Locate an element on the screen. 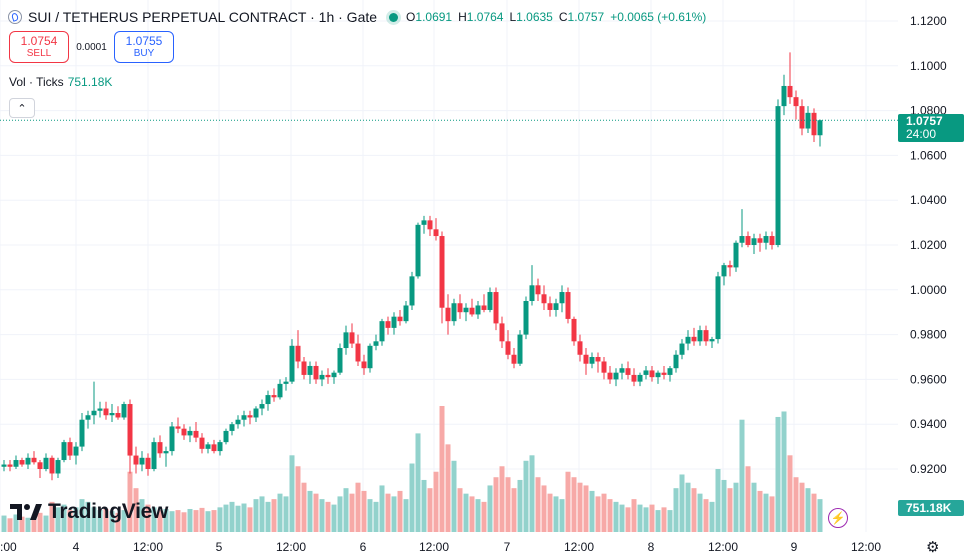  open-value: 1.0691 is located at coordinates (434, 17).